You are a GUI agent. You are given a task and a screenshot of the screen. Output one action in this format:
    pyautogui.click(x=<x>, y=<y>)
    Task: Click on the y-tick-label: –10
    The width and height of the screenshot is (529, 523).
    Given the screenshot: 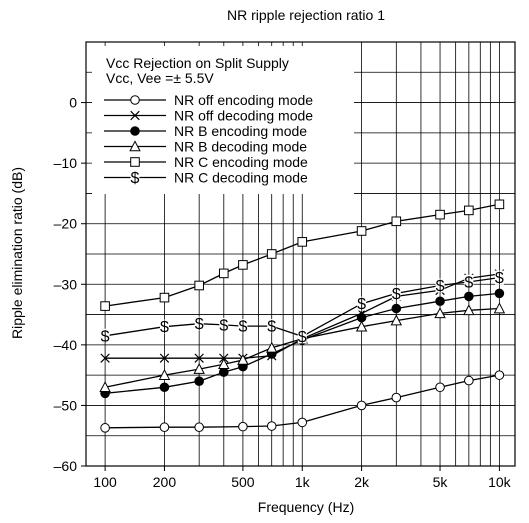 What is the action you would take?
    pyautogui.click(x=66, y=163)
    